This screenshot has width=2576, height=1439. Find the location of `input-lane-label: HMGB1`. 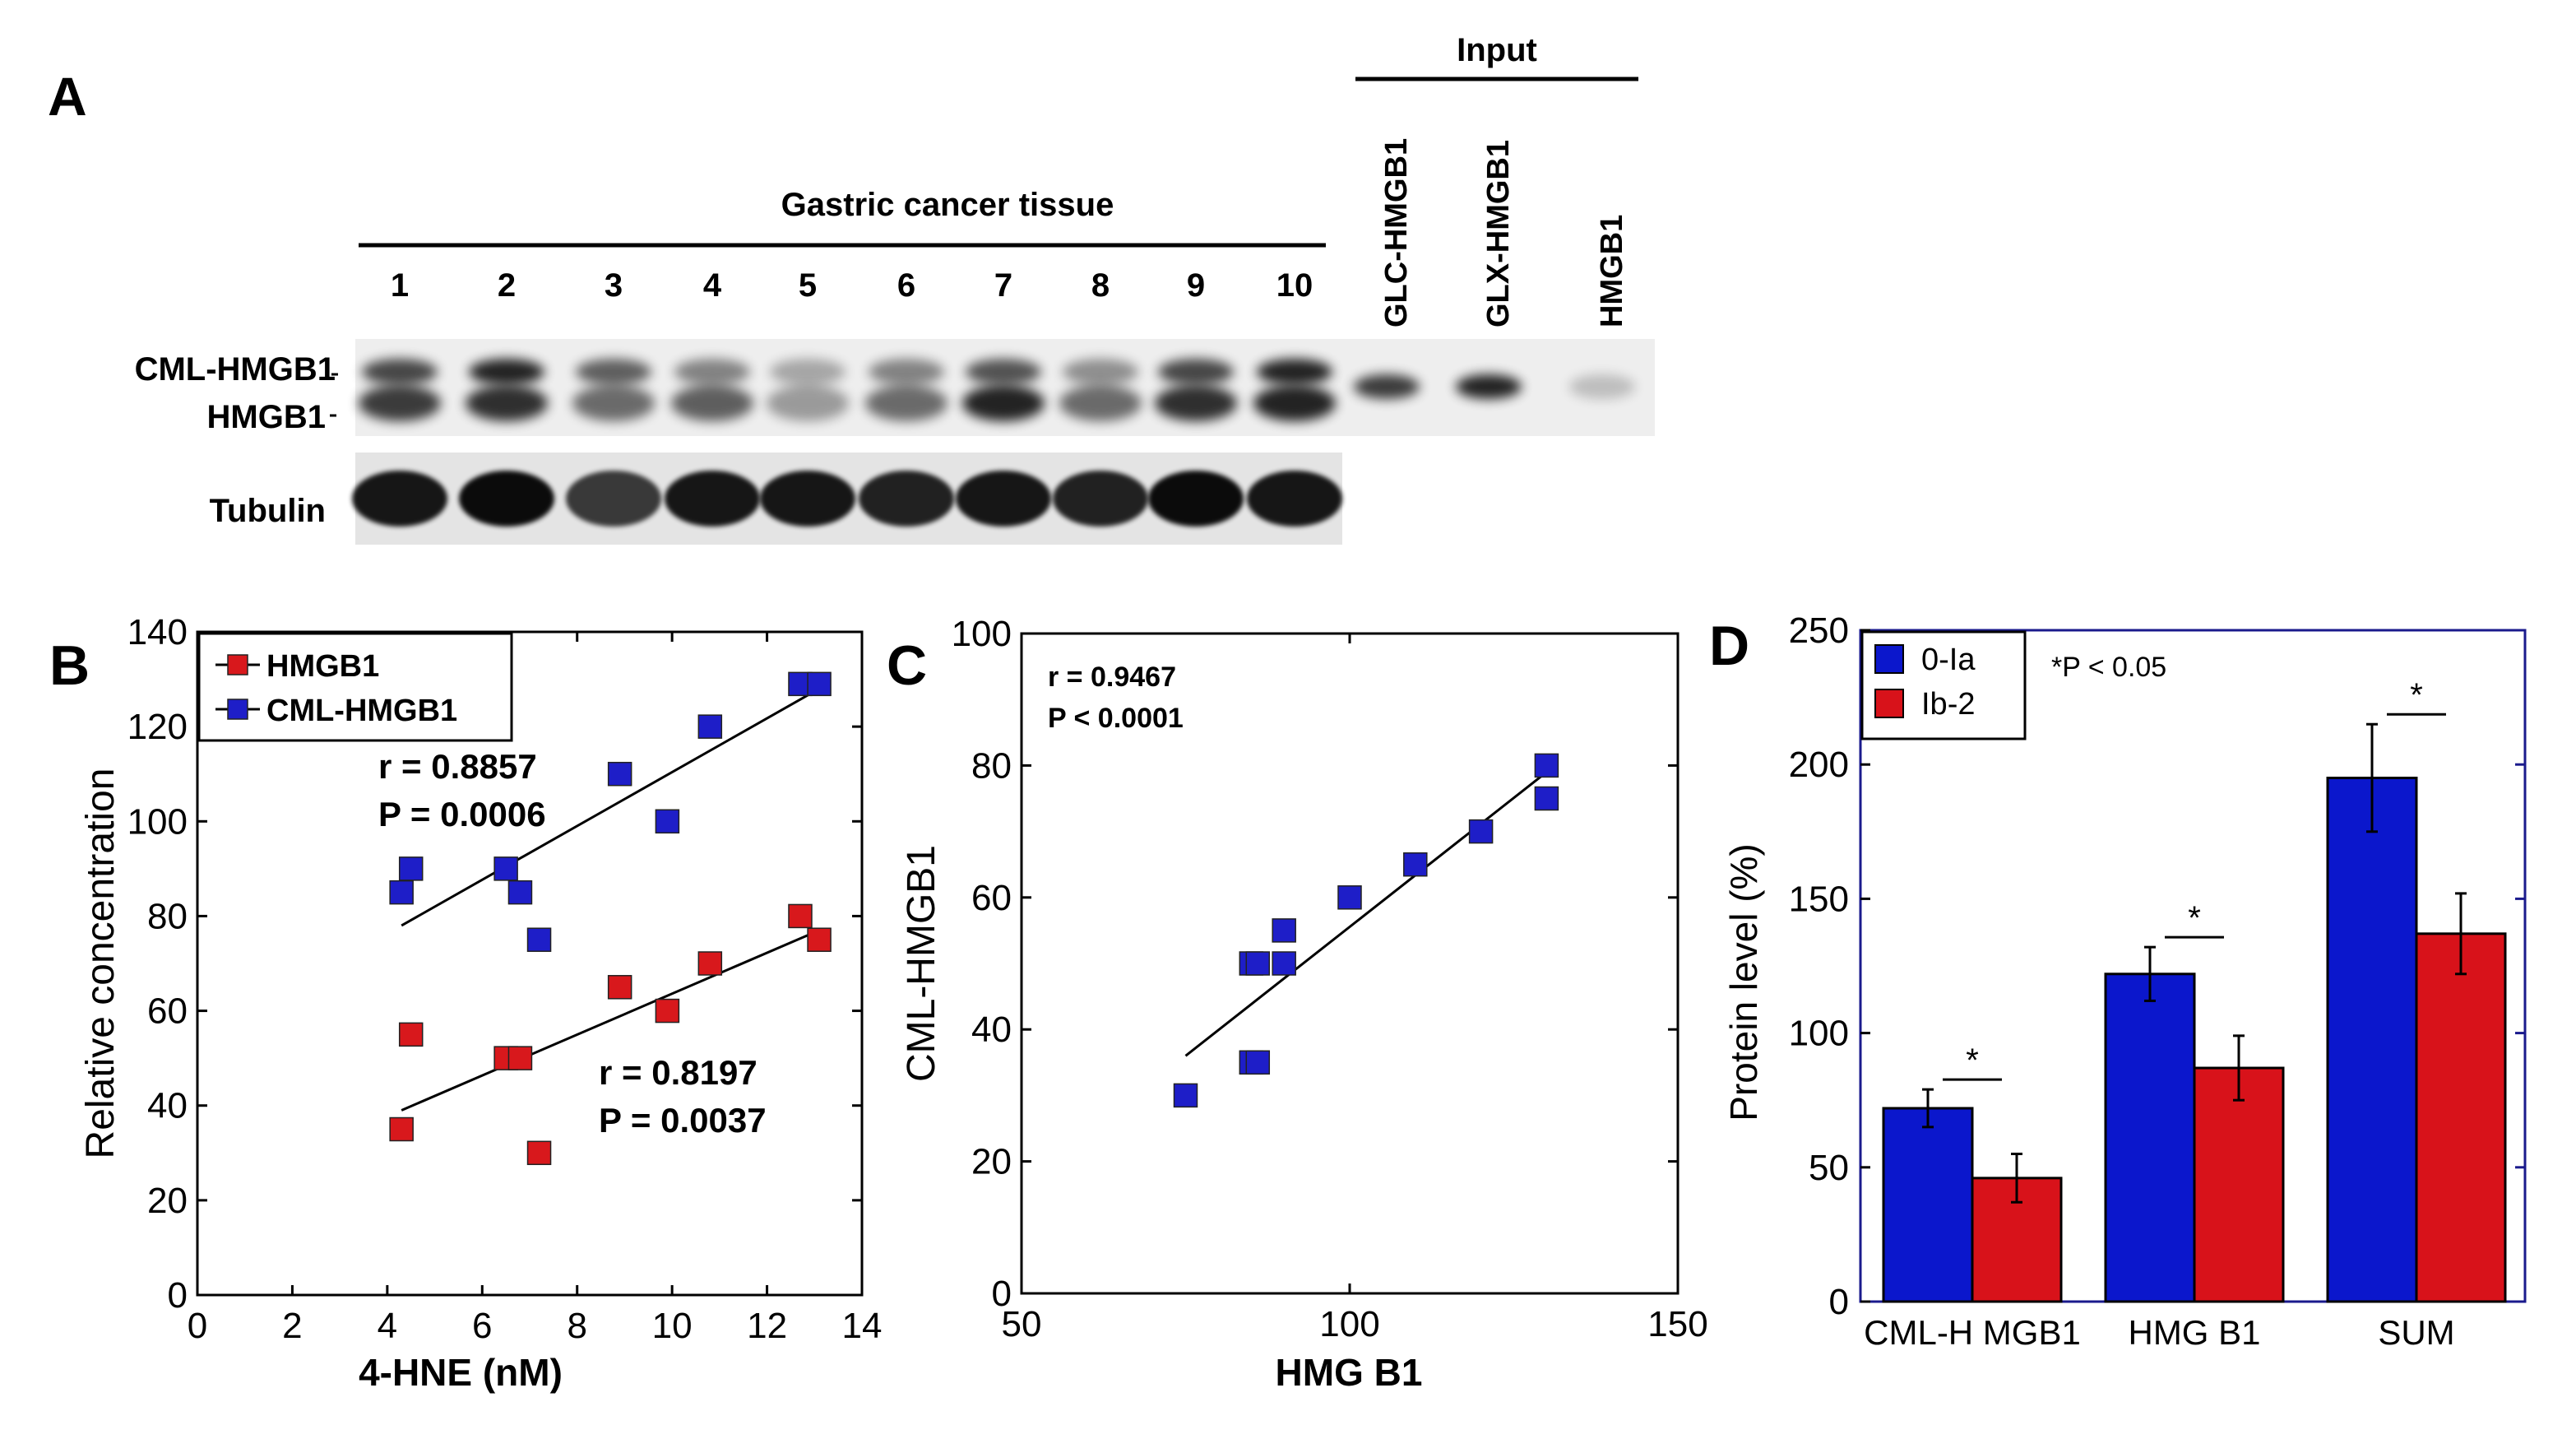

input-lane-label: HMGB1 is located at coordinates (1612, 271).